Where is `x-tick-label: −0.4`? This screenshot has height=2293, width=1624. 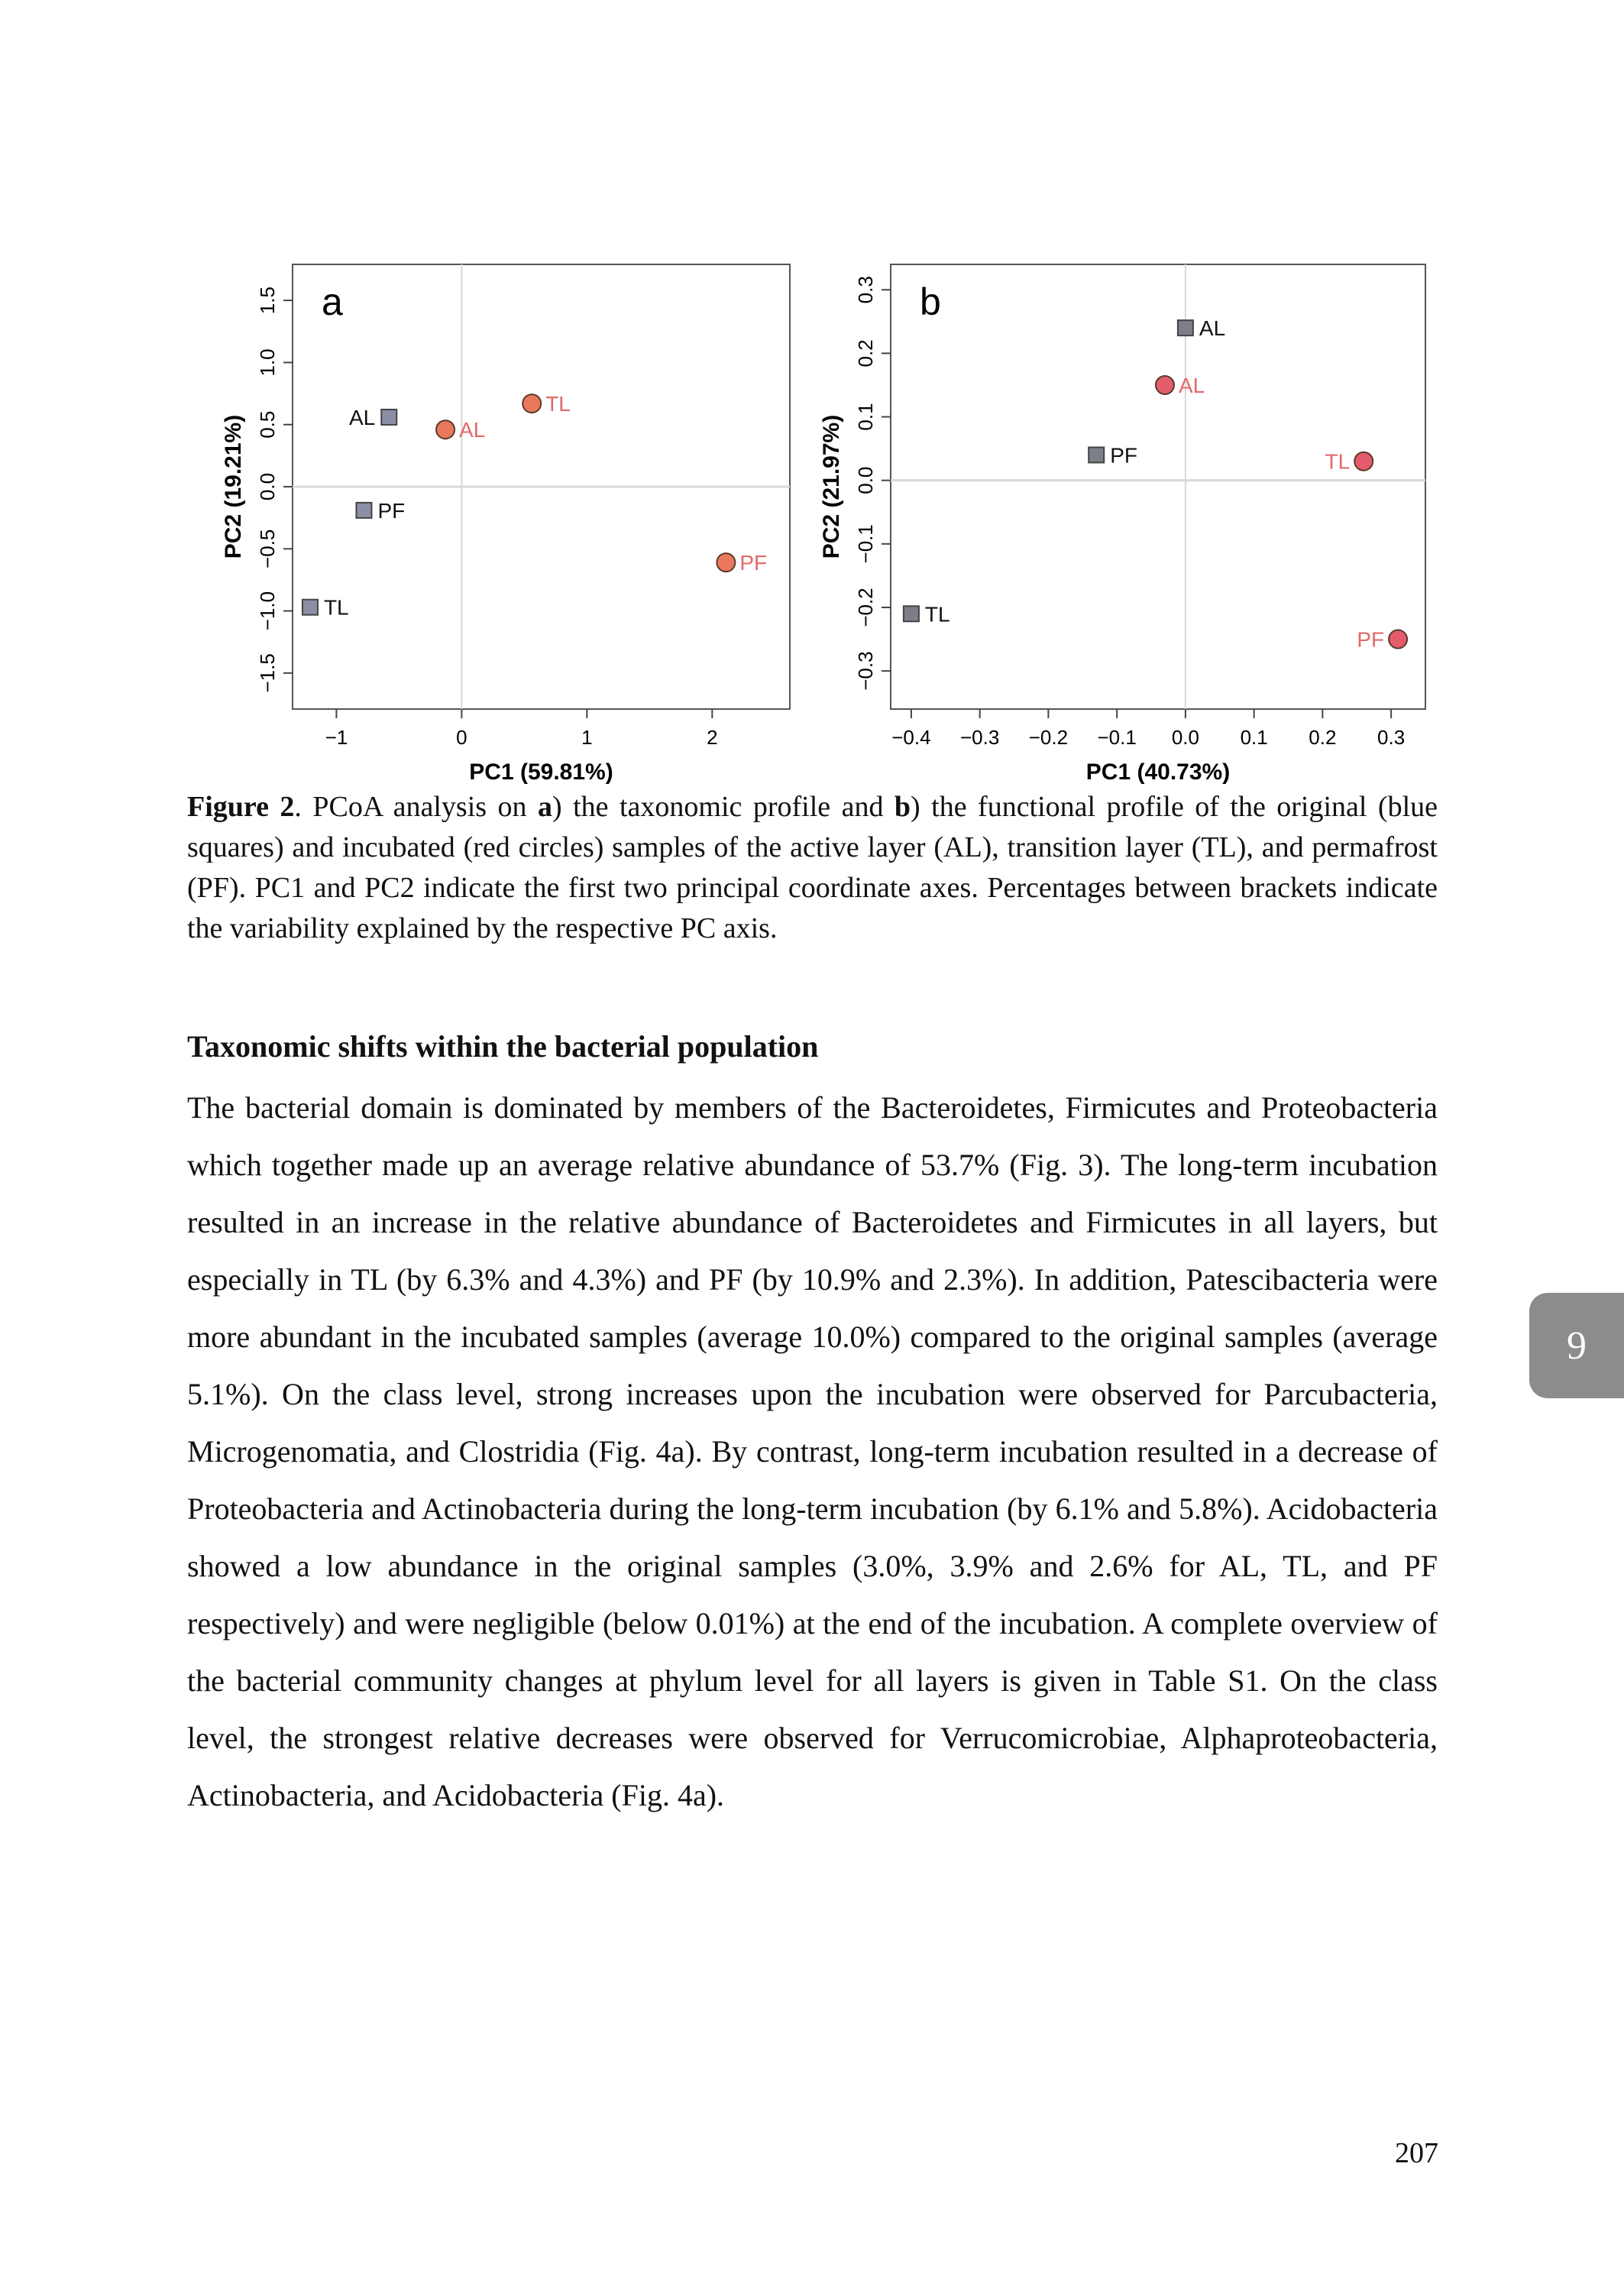 x-tick-label: −0.4 is located at coordinates (910, 737).